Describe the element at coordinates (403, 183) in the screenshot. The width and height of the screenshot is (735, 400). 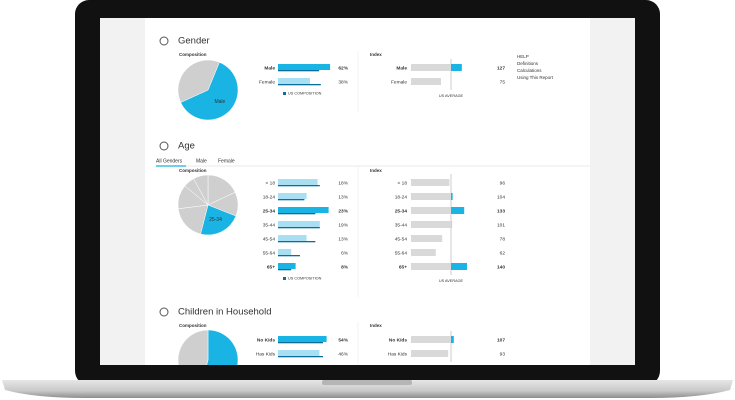
I see `index-row-label: < 18` at that location.